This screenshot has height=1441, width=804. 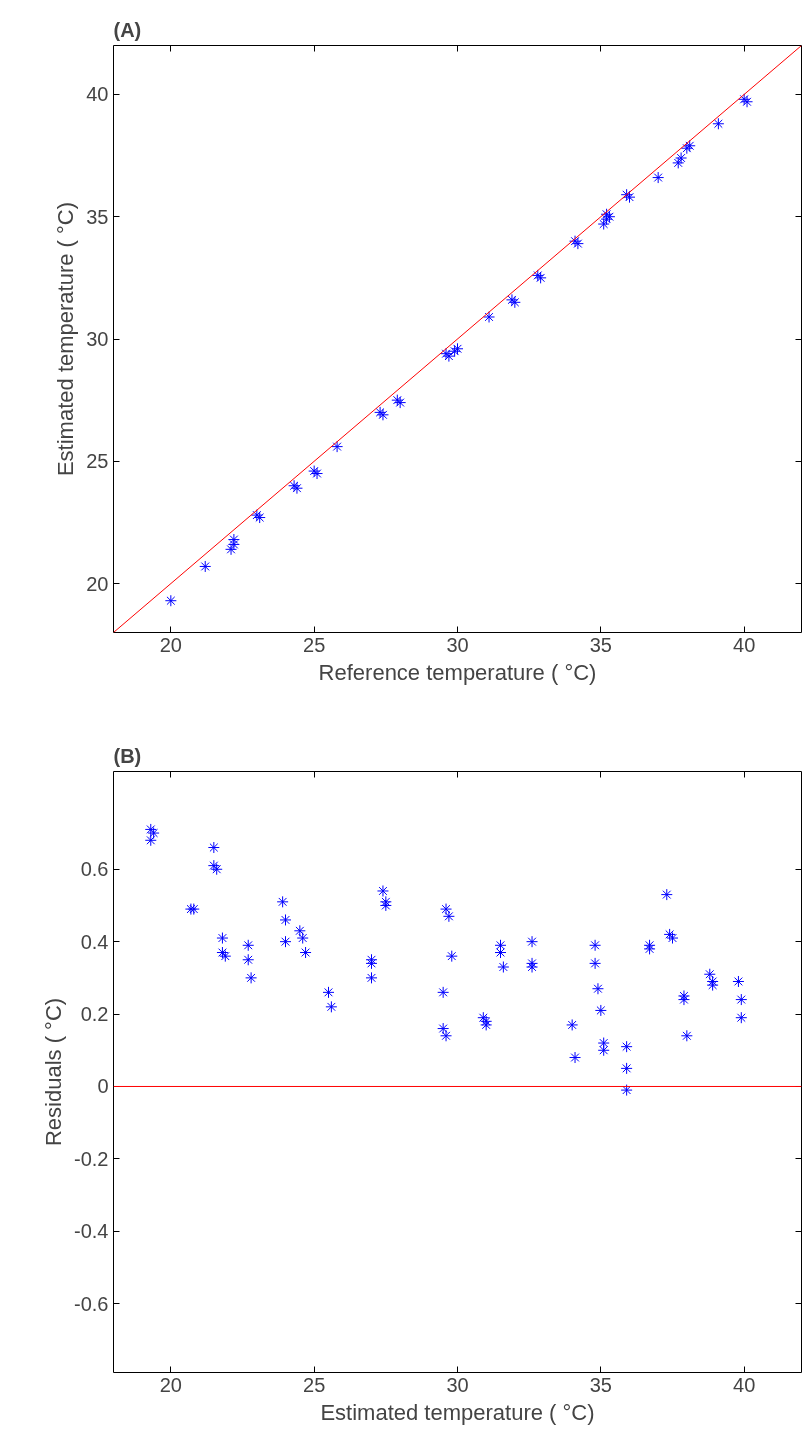 I want to click on y-axis-title: Estimated temperature ( °C), so click(x=66, y=339).